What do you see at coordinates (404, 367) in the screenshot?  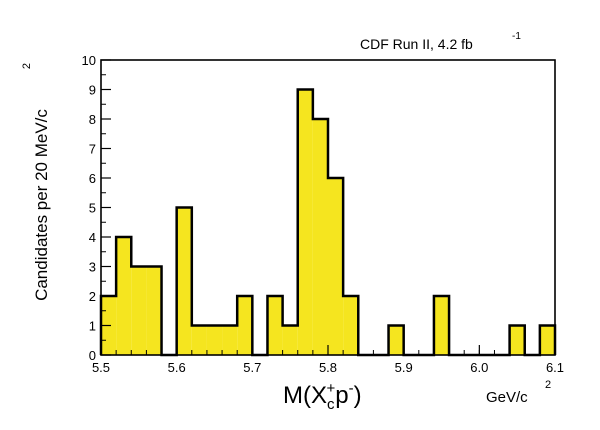 I see `x-tick-label: 5.9` at bounding box center [404, 367].